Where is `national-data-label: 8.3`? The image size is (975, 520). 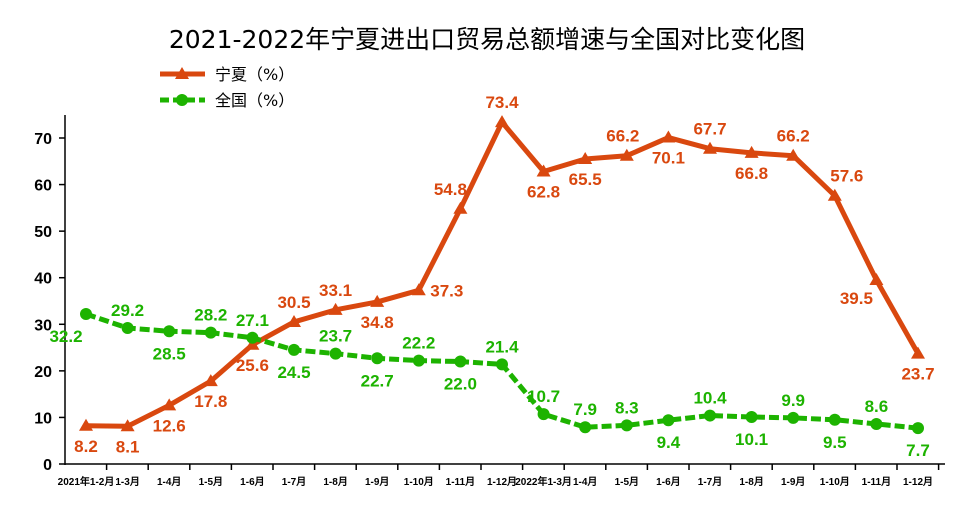 national-data-label: 8.3 is located at coordinates (627, 407).